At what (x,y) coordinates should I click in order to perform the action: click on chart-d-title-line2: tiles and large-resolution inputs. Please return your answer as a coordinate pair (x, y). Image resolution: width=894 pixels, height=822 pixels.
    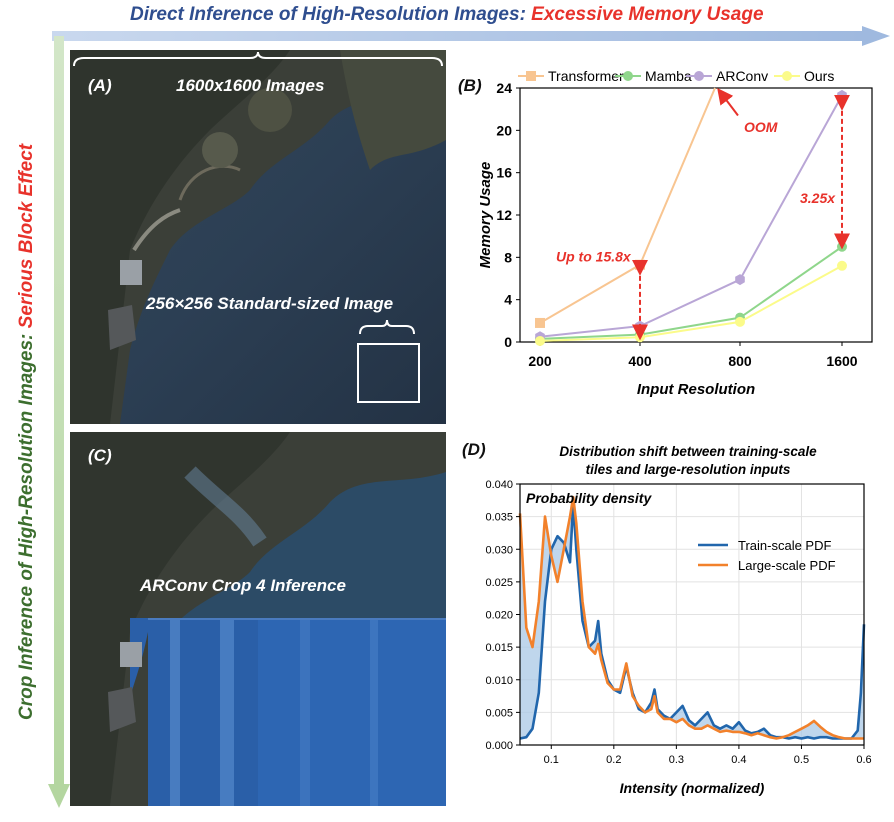
    Looking at the image, I should click on (688, 469).